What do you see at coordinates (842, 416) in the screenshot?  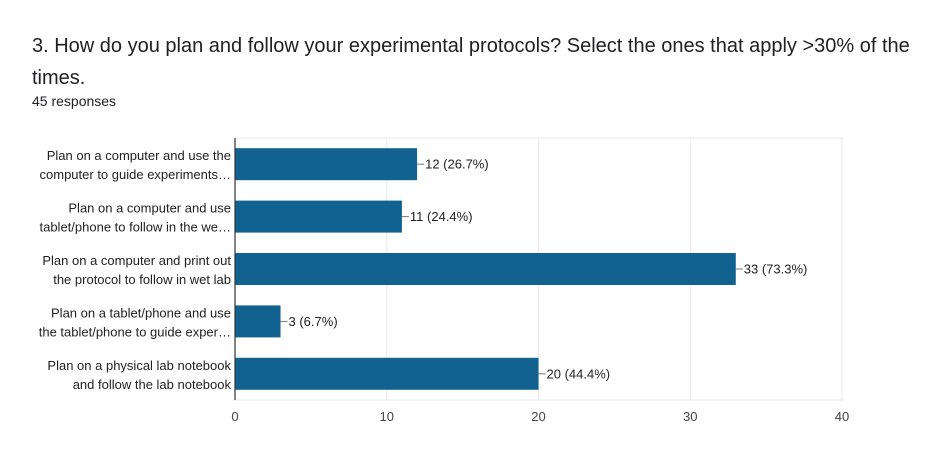 I see `x-tick-label: 40` at bounding box center [842, 416].